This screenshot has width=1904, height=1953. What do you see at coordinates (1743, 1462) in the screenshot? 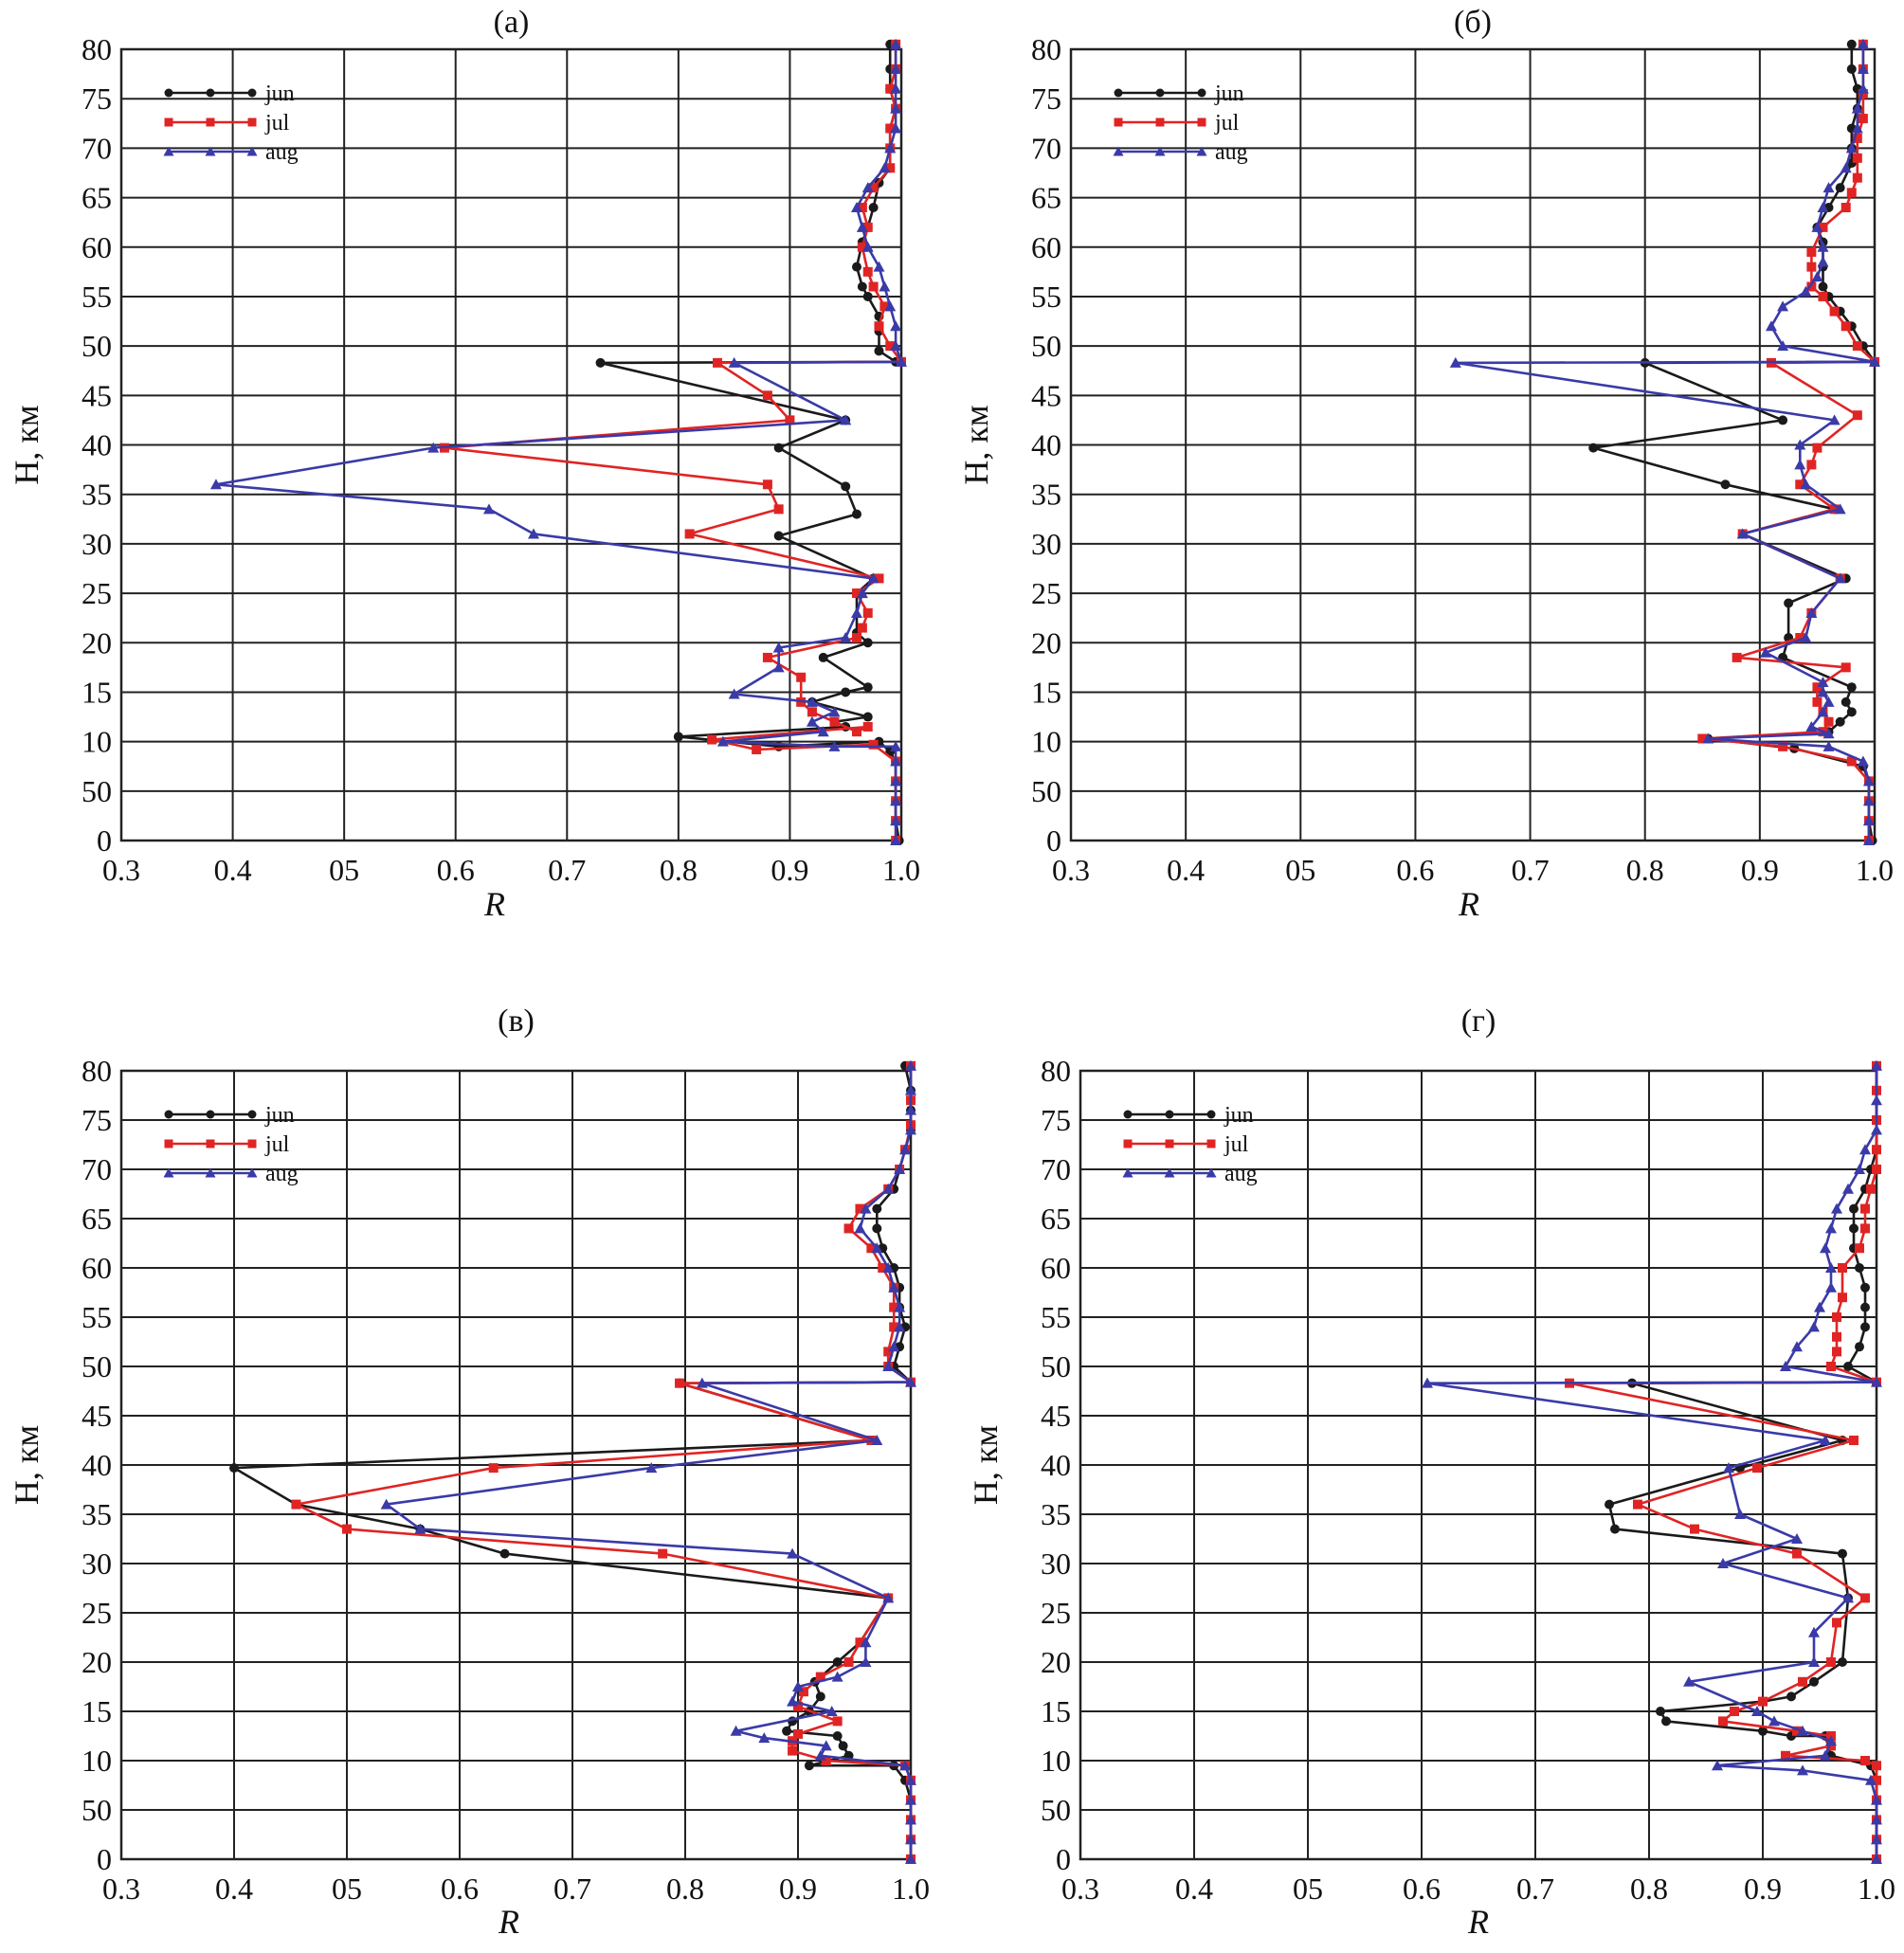
I see `series-jun` at bounding box center [1743, 1462].